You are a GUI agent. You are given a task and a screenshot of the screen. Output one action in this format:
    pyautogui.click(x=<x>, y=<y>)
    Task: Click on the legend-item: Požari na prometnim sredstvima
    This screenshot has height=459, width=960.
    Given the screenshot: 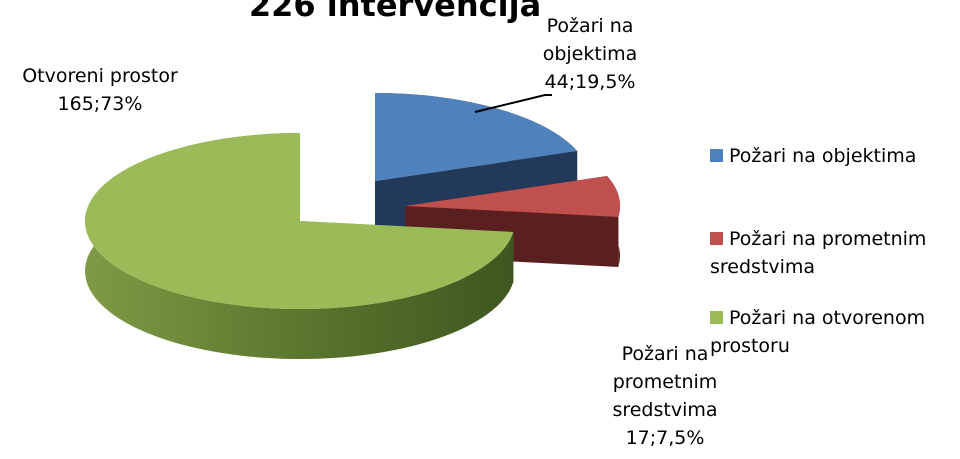 What is the action you would take?
    pyautogui.click(x=830, y=253)
    